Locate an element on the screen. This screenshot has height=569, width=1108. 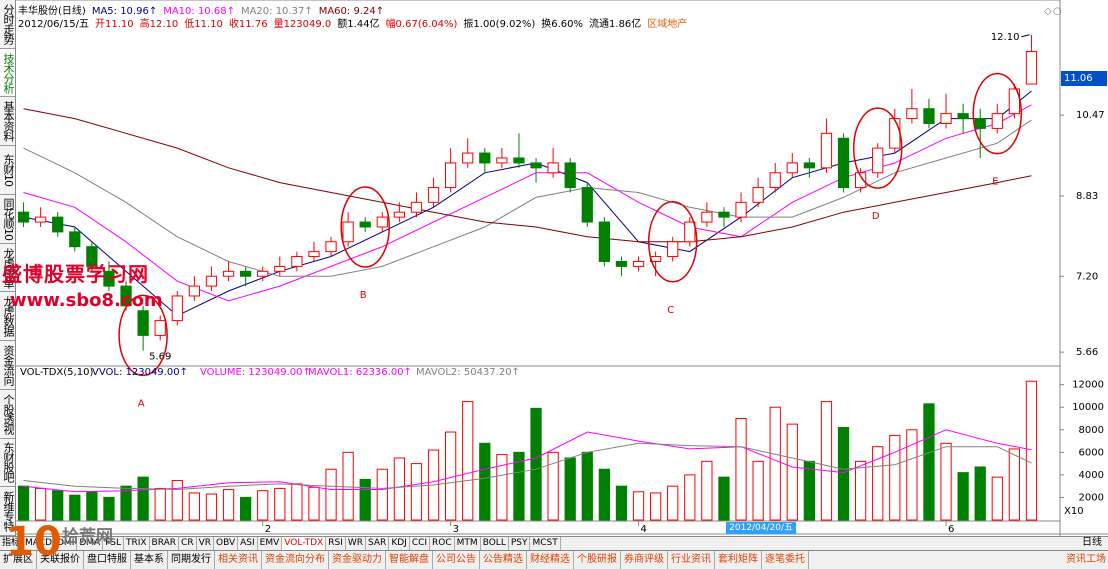
indicator-tab: ROC is located at coordinates (442, 543).